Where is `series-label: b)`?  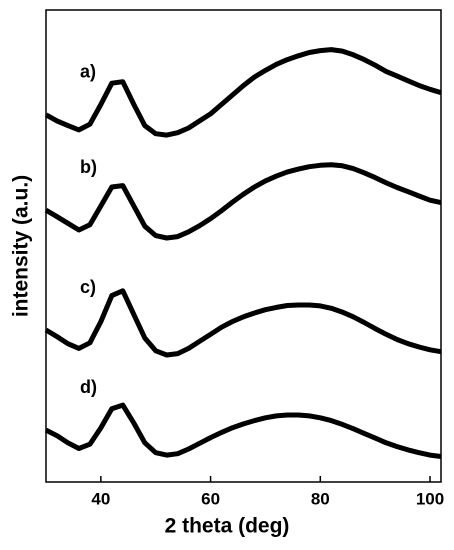
series-label: b) is located at coordinates (88, 167).